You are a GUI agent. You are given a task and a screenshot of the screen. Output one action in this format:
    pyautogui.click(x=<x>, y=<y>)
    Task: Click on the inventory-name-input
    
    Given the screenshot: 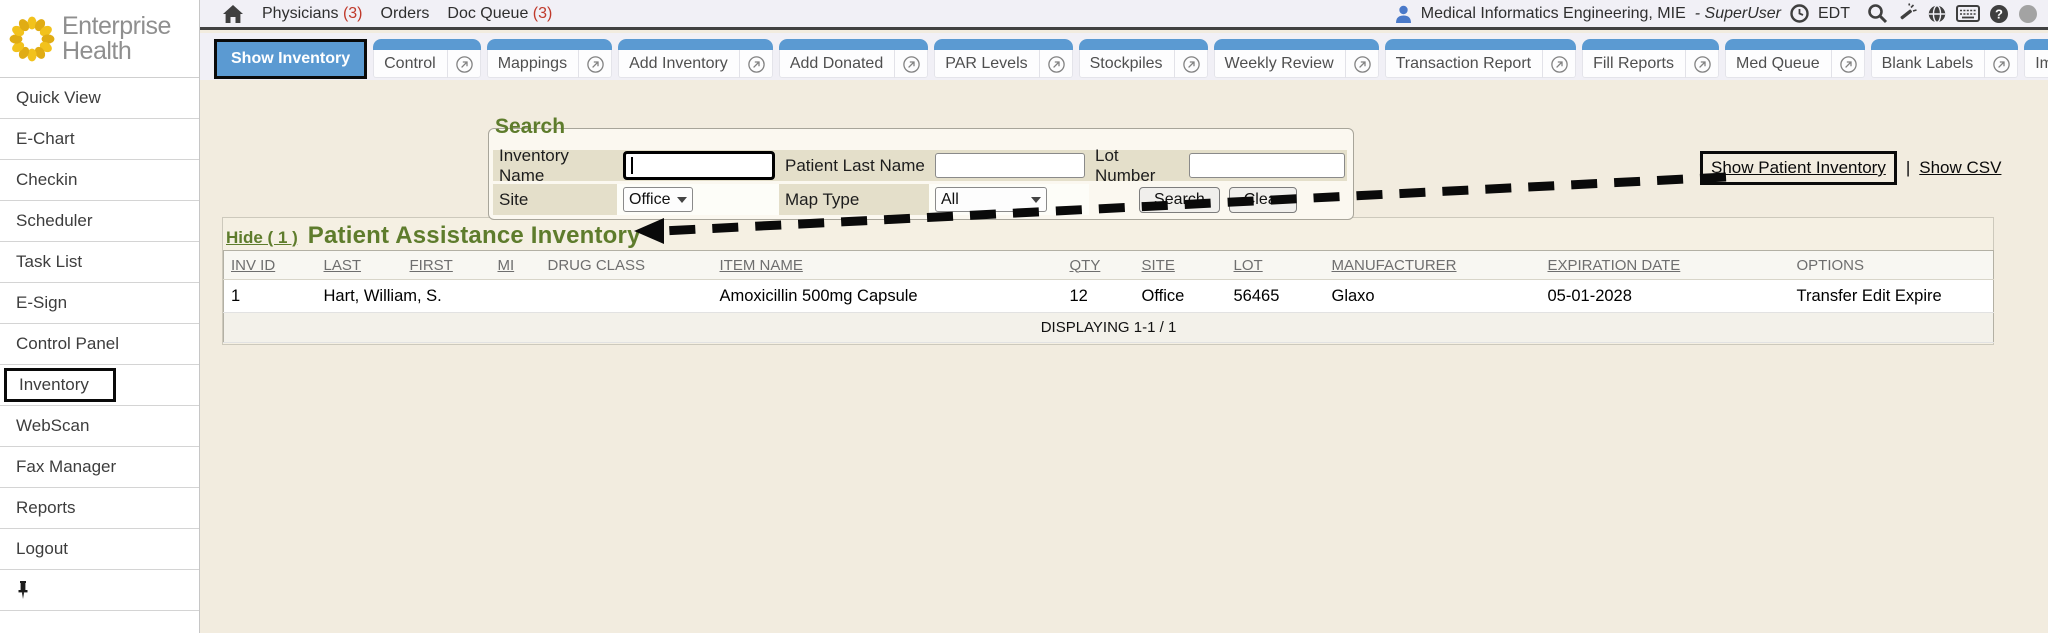 What is the action you would take?
    pyautogui.click(x=699, y=165)
    